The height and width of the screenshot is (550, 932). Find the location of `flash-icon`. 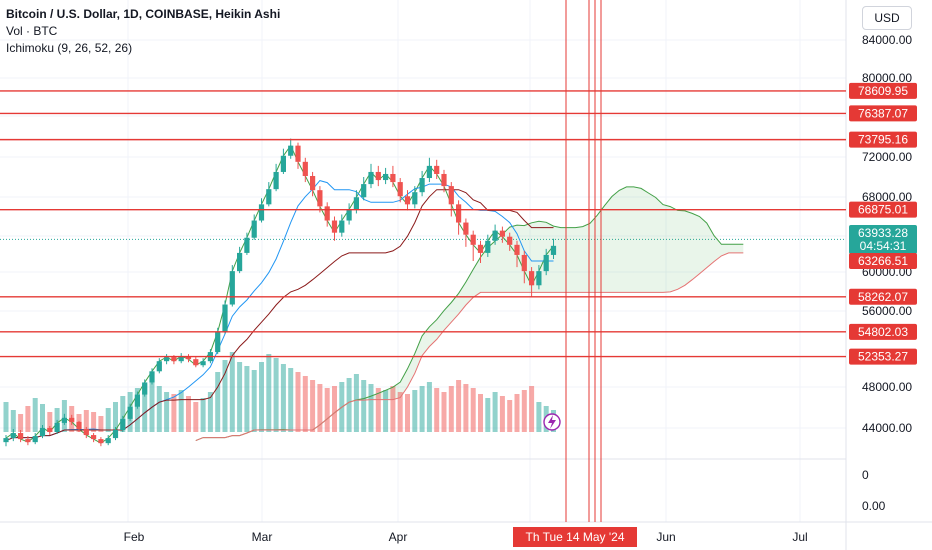

flash-icon is located at coordinates (552, 422).